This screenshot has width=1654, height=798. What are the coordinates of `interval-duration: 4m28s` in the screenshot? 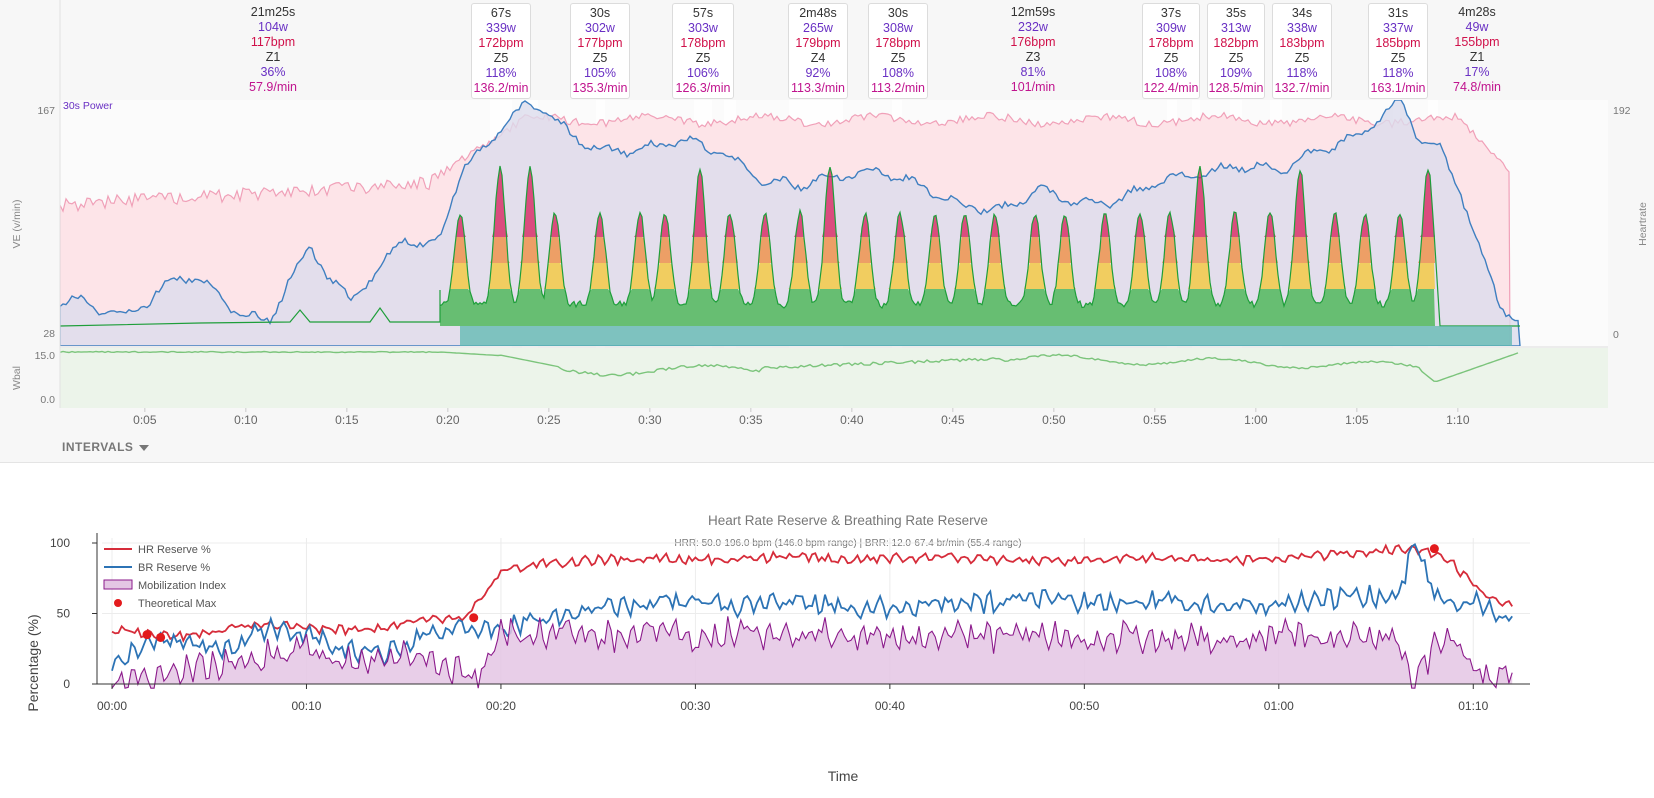 It's located at (1477, 12).